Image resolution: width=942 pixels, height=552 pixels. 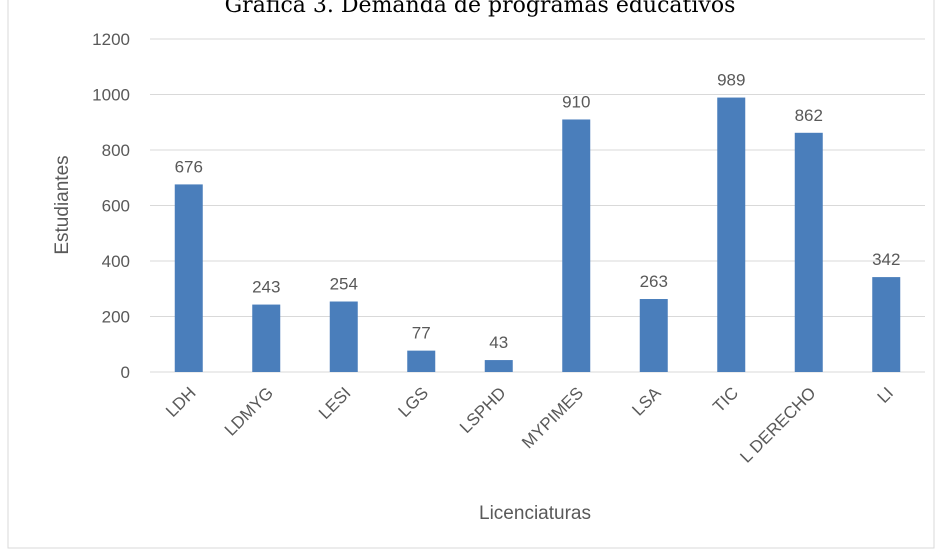 I want to click on y-tick-label: 200, so click(x=116, y=317).